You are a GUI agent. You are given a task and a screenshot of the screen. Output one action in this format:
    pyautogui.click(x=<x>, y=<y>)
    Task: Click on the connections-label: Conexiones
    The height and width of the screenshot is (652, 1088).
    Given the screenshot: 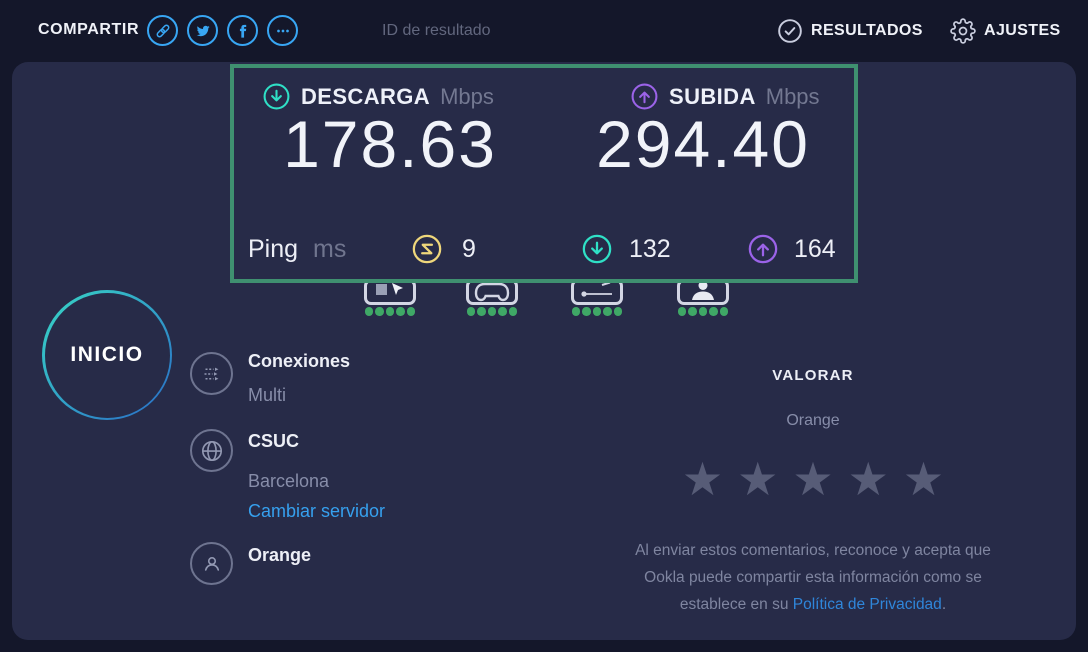 What is the action you would take?
    pyautogui.click(x=299, y=361)
    